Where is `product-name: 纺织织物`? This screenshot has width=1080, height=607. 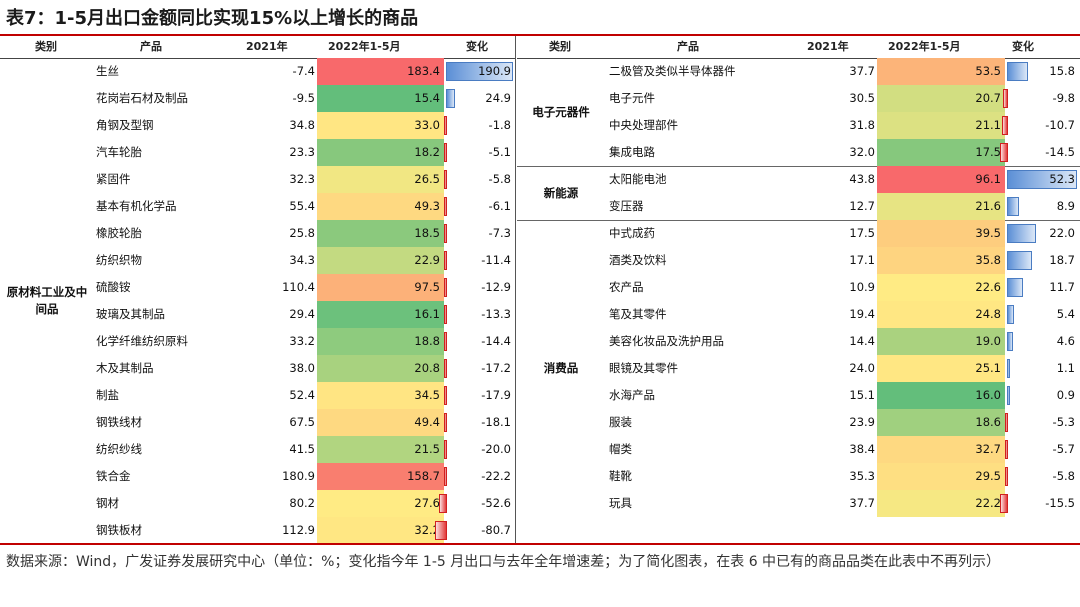 product-name: 纺织织物 is located at coordinates (119, 260).